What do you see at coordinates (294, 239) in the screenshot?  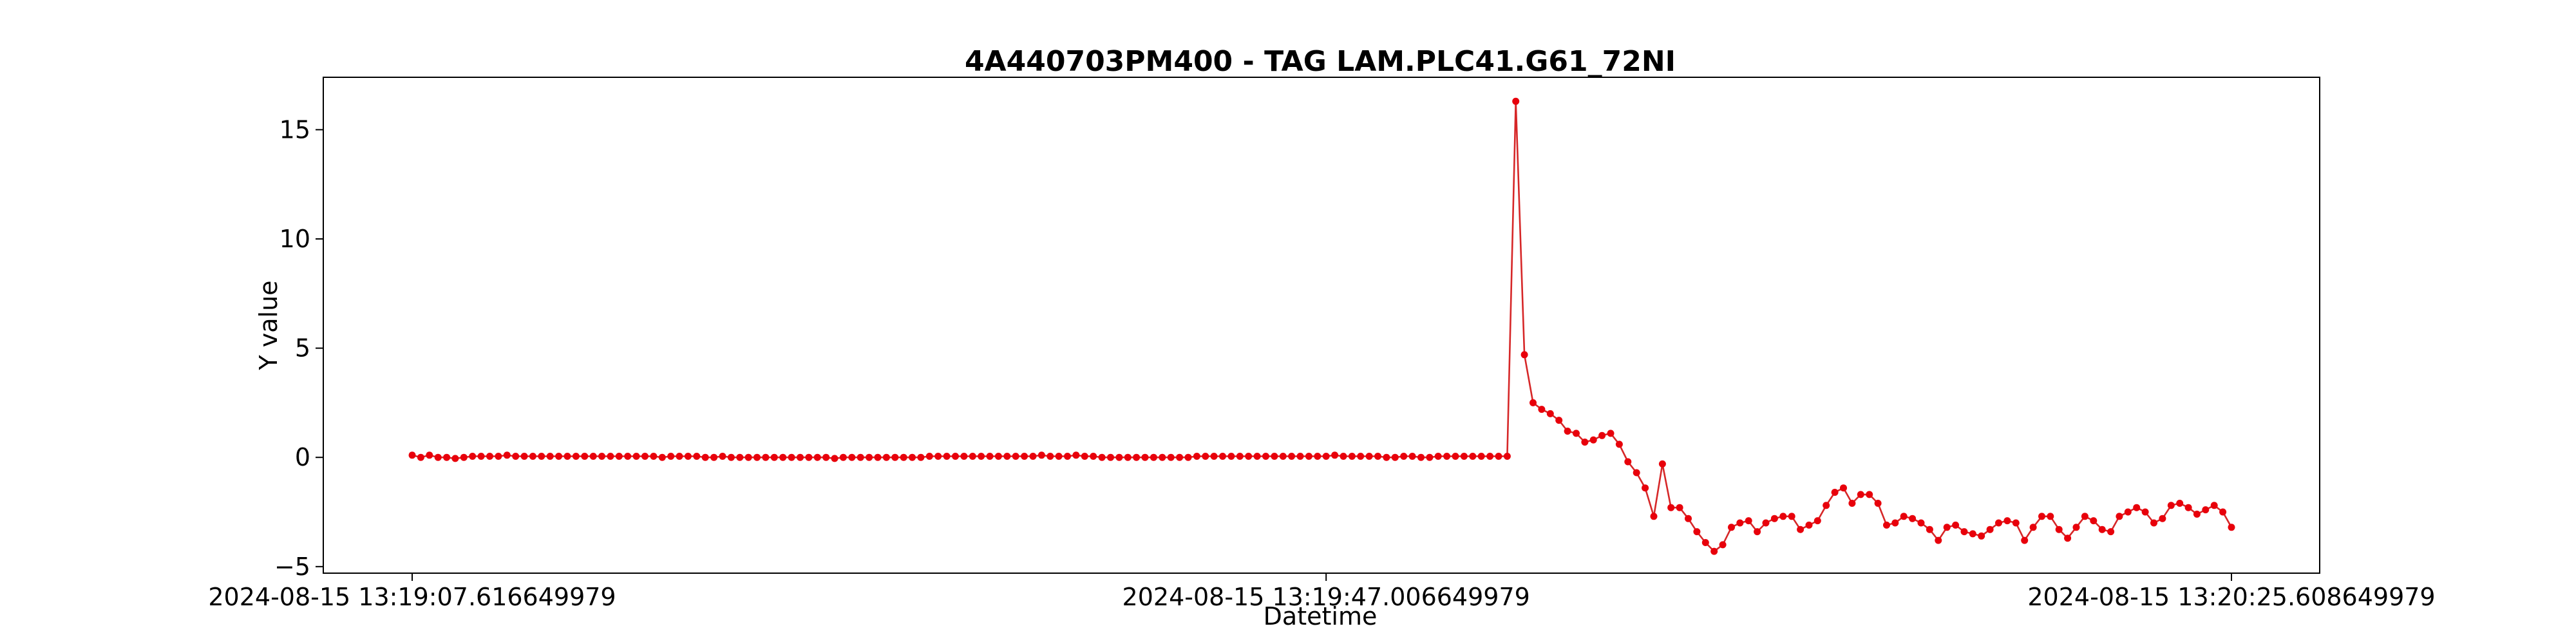 I see `y-tick-label: 10` at bounding box center [294, 239].